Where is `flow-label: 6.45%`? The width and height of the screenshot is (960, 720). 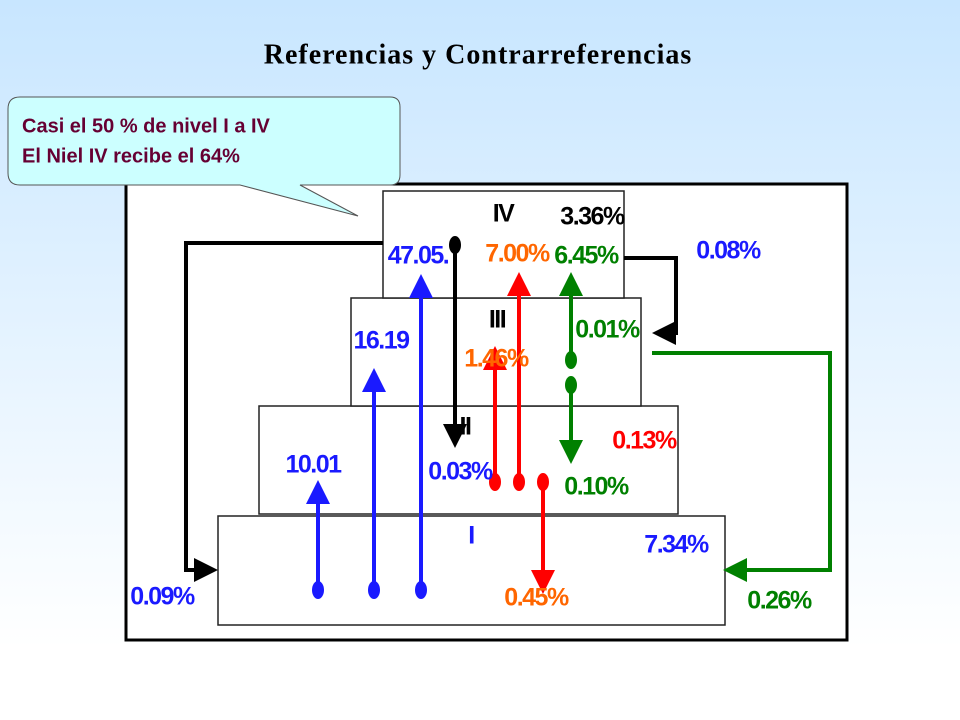 flow-label: 6.45% is located at coordinates (586, 256).